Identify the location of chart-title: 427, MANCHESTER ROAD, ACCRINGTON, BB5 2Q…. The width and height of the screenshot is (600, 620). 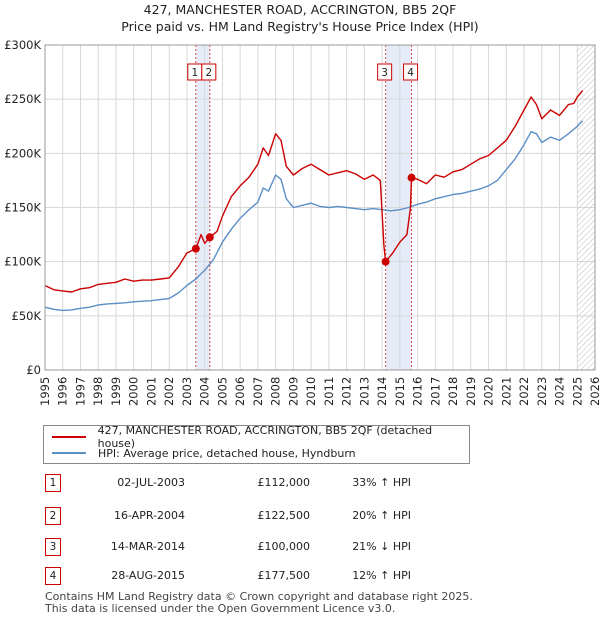
(300, 9).